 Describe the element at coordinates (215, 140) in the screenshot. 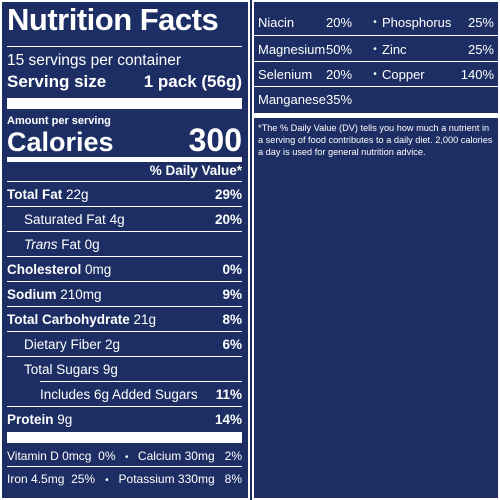

I see `calories-value: 300` at that location.